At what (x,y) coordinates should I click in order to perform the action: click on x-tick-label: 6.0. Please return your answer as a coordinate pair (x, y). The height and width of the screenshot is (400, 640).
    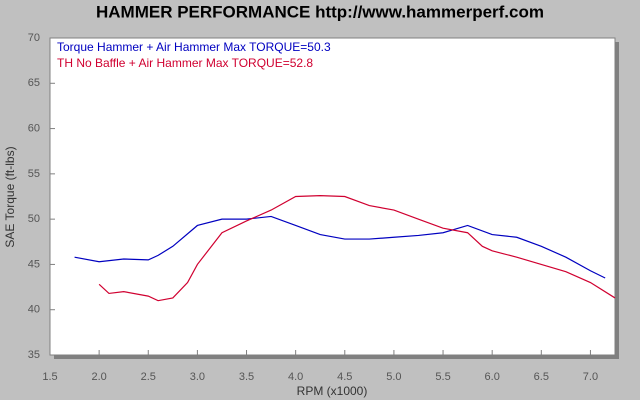
    Looking at the image, I should click on (492, 377).